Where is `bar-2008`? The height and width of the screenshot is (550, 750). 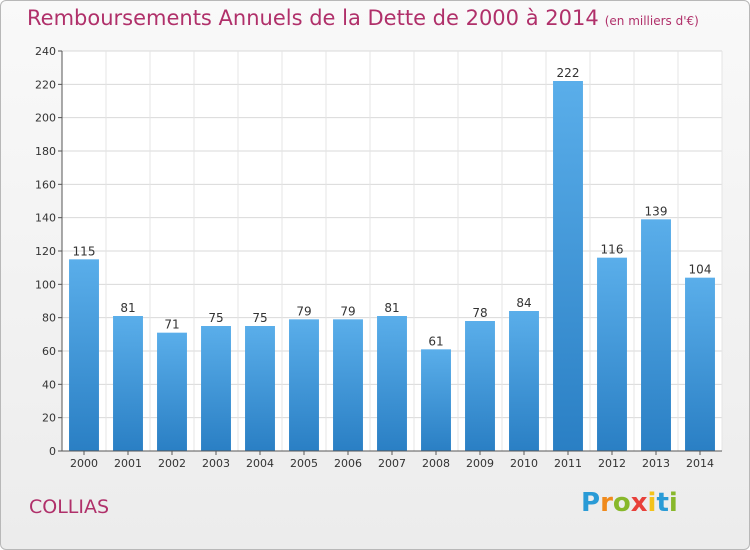
bar-2008 is located at coordinates (436, 400).